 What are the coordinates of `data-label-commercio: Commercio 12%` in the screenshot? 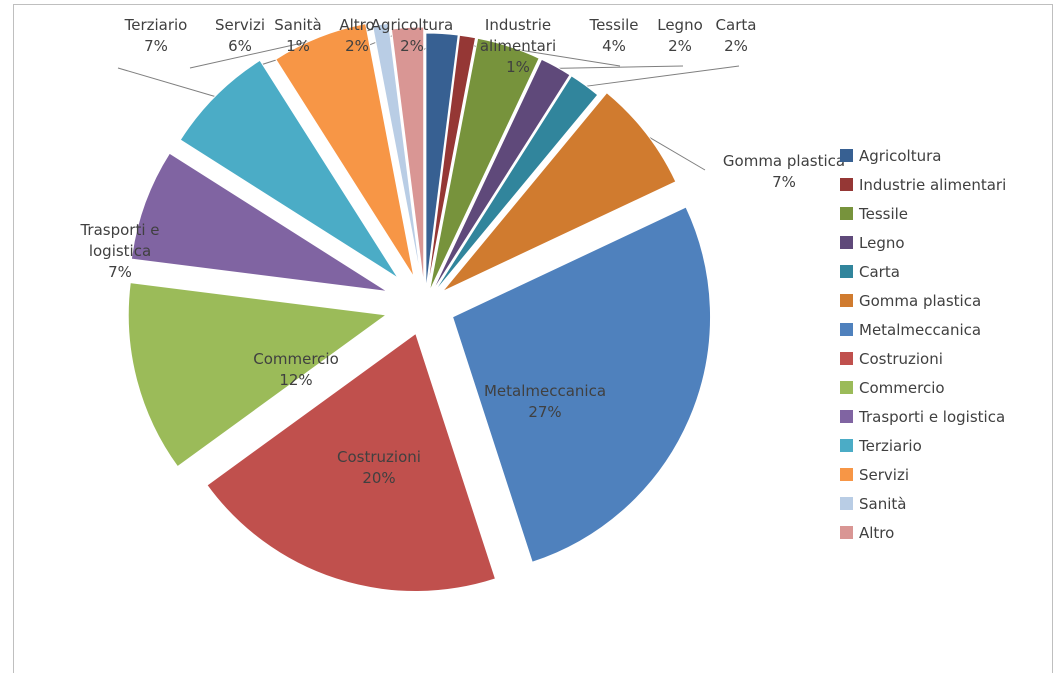 It's located at (296, 369).